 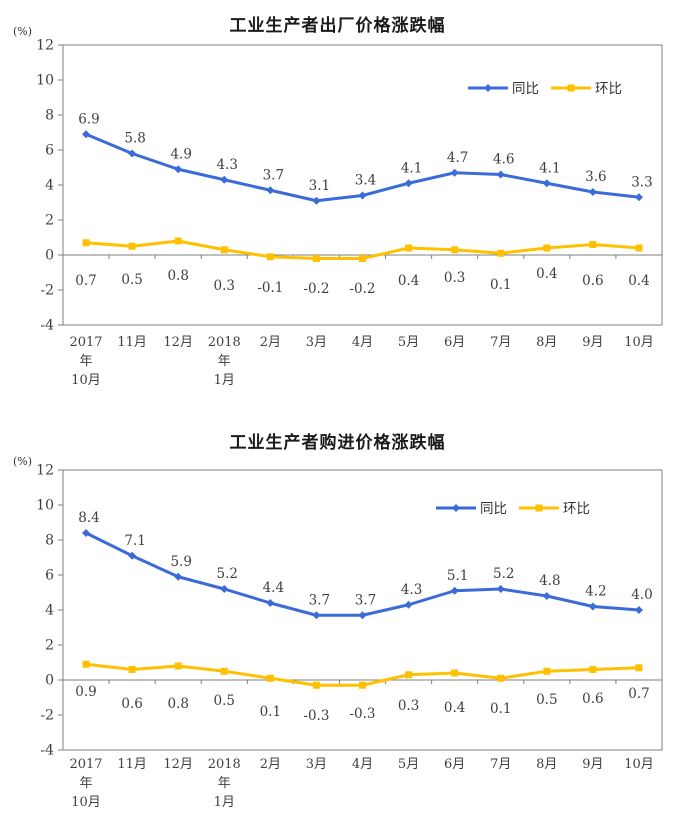 What do you see at coordinates (457, 158) in the screenshot?
I see `data-label: 4.7` at bounding box center [457, 158].